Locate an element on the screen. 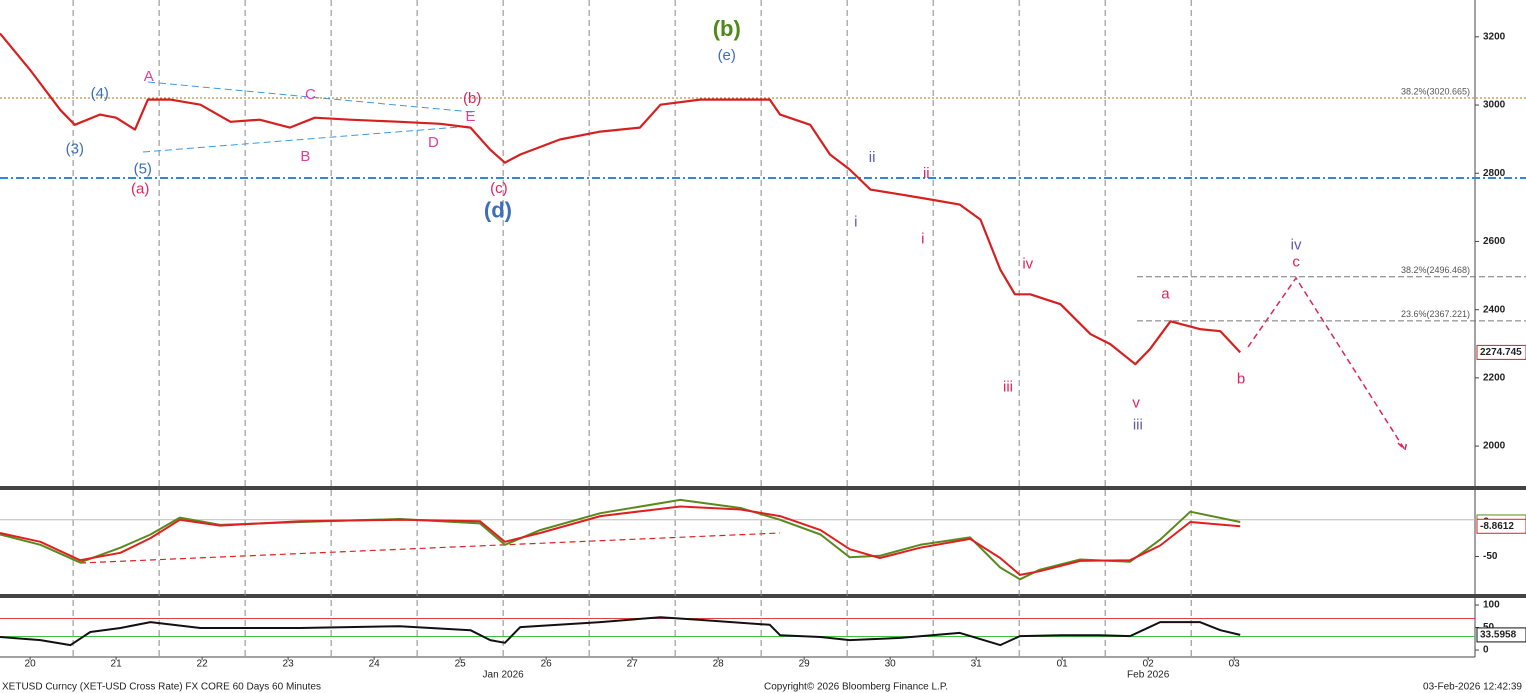 Image resolution: width=1526 pixels, height=693 pixels. y-tick-label: 3000 is located at coordinates (1494, 105).